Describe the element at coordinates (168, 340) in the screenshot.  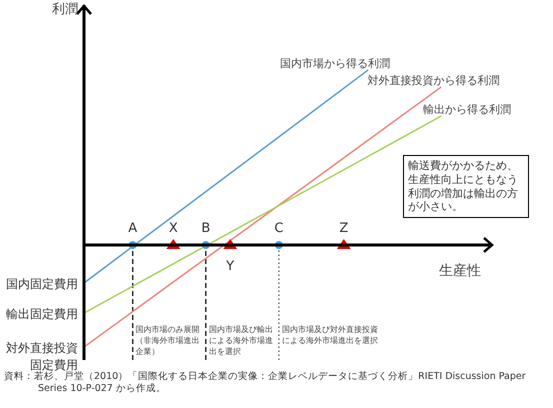
I see `ref-line-label: 国内市場のみ展開（非海外市場進出企業）` at that location.